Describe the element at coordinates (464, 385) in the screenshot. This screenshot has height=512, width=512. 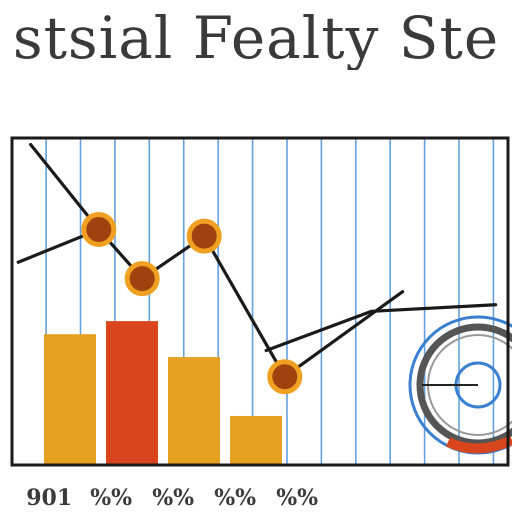
I see `gauge-dark-ring` at that location.